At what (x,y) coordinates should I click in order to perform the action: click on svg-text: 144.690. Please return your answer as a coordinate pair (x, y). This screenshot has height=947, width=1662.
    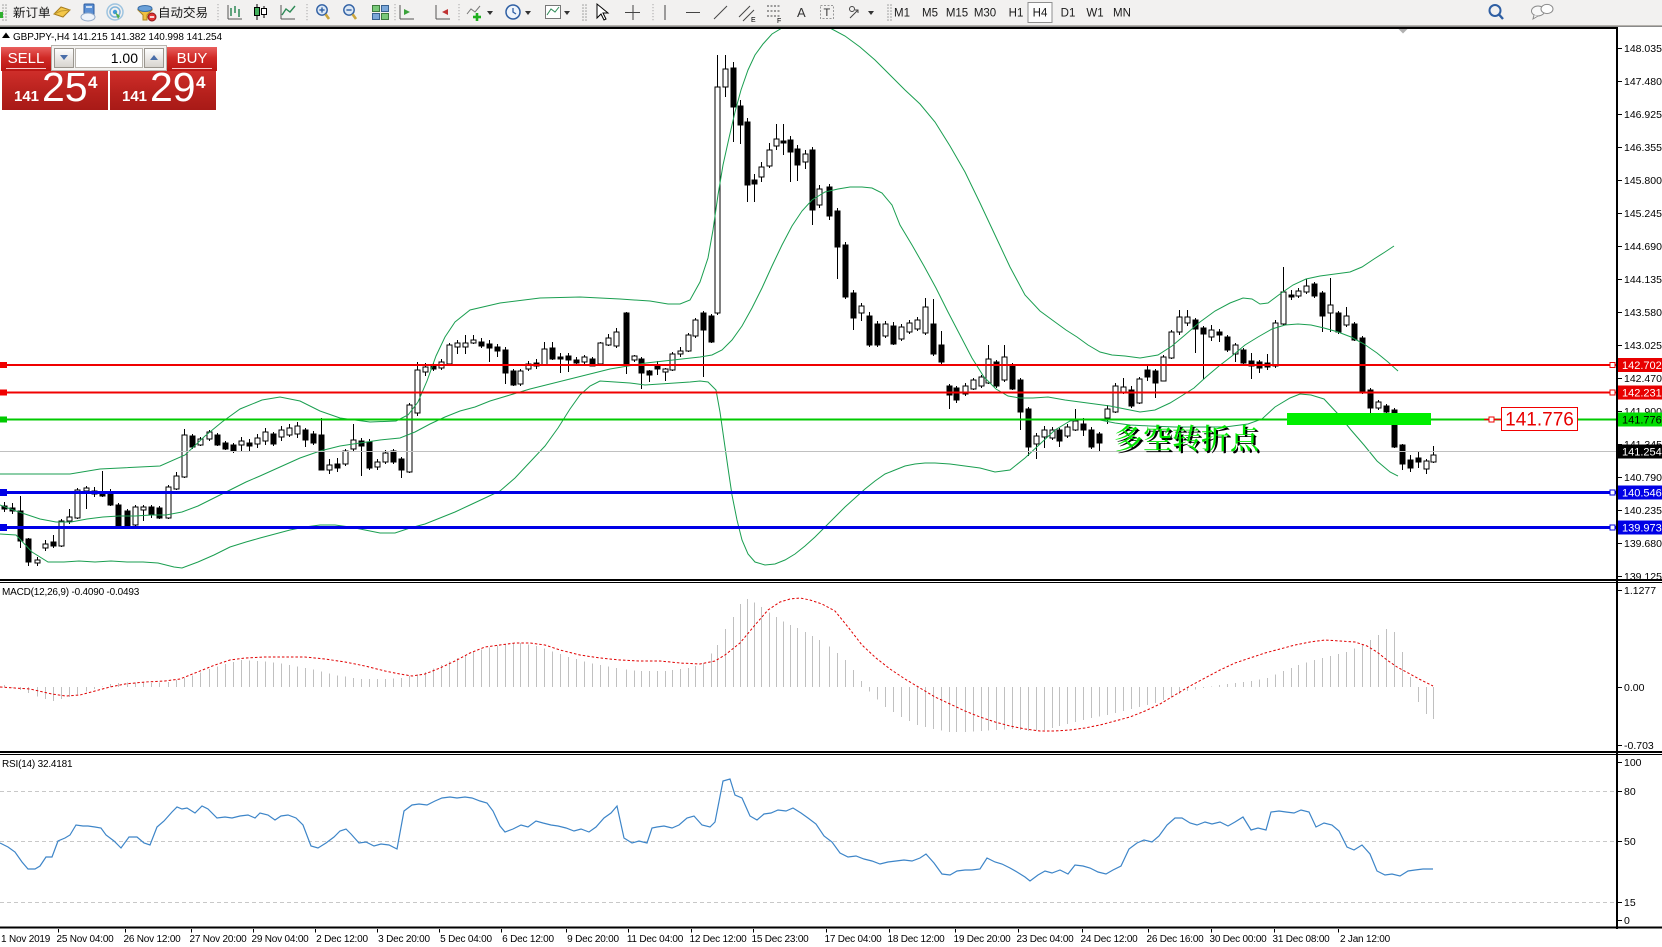
    Looking at the image, I should click on (1643, 247).